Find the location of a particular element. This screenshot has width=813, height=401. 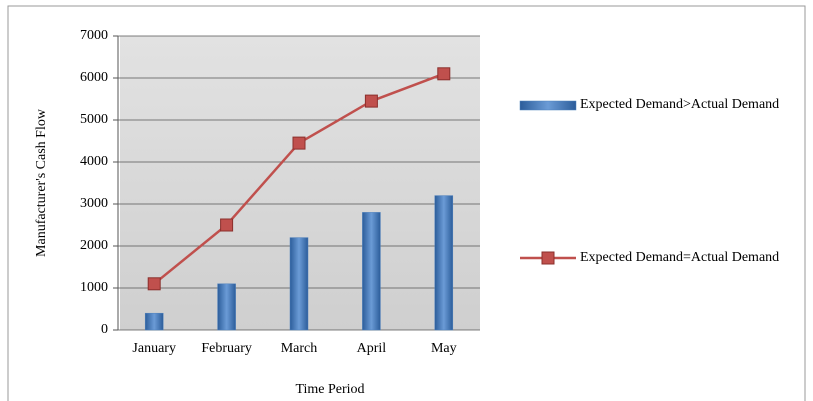

y-tick-label: 3000 is located at coordinates (94, 203).